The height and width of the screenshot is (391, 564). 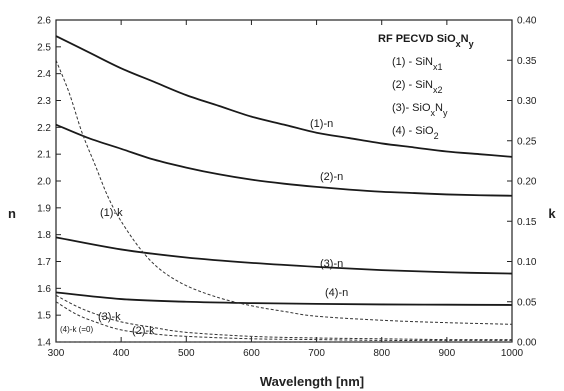 What do you see at coordinates (331, 264) in the screenshot?
I see `series-annotation: (3)-n` at bounding box center [331, 264].